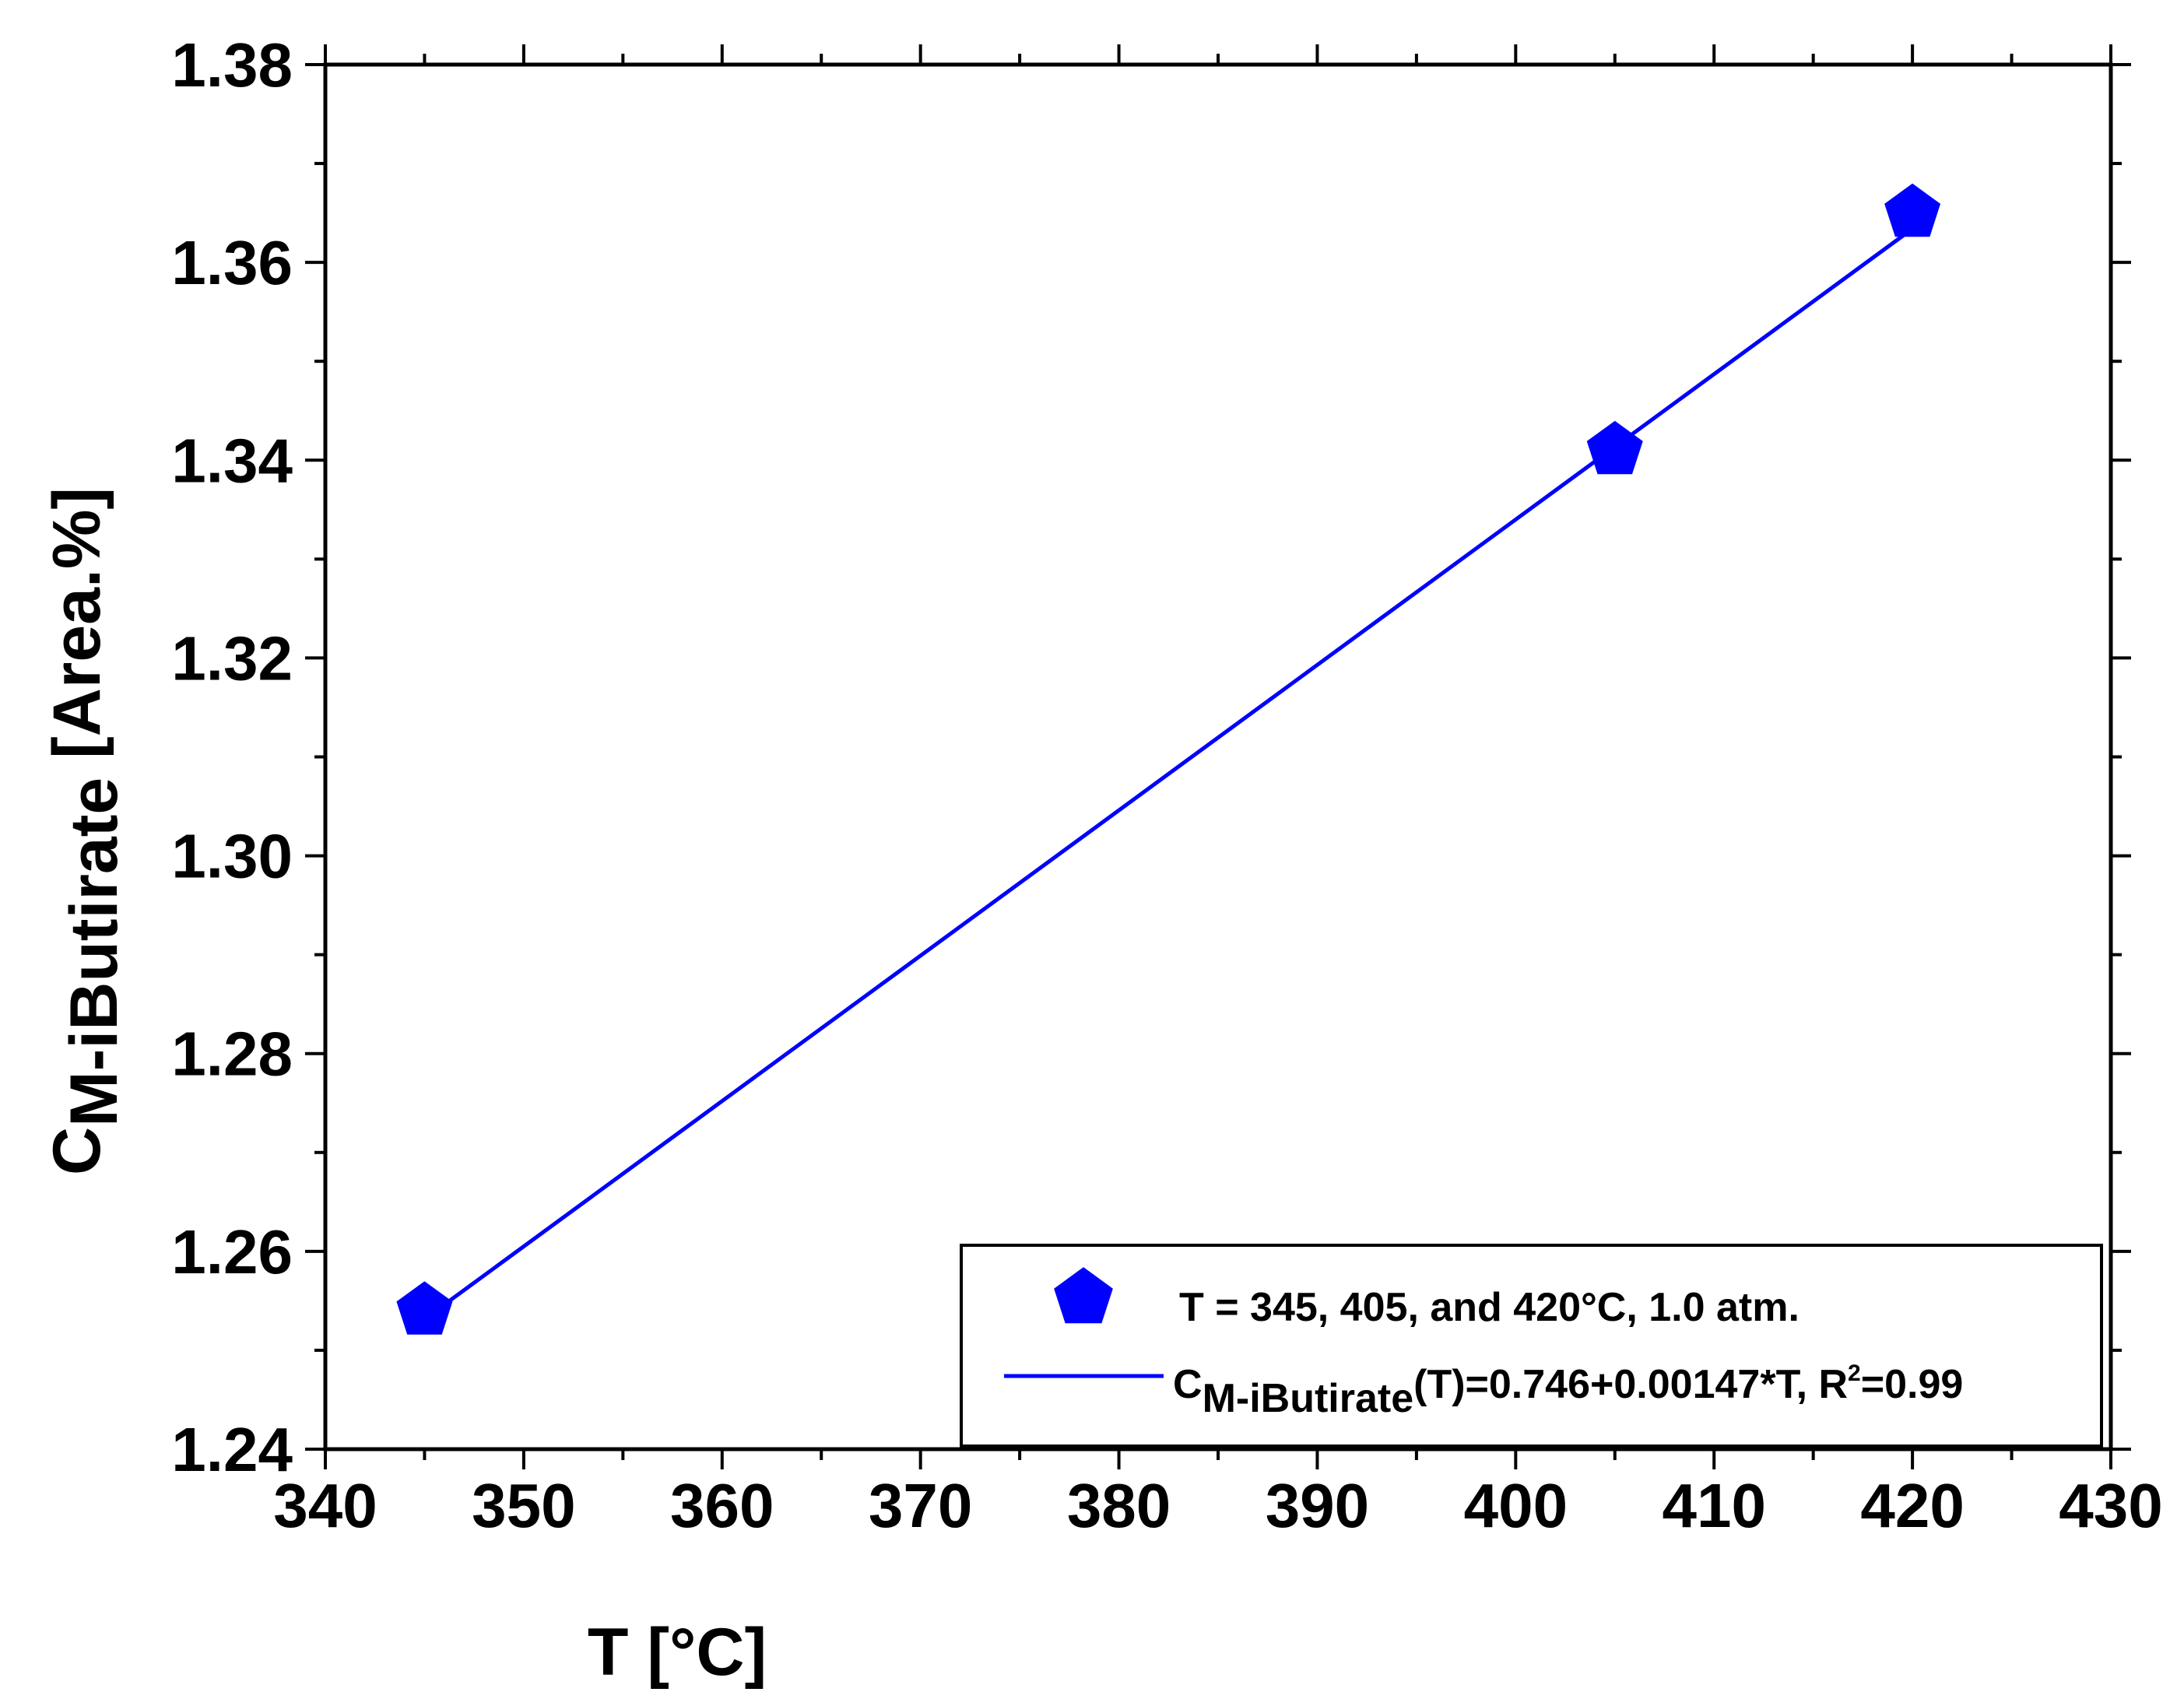  Describe the element at coordinates (1516, 1505) in the screenshot. I see `x-tick-label: 400` at that location.